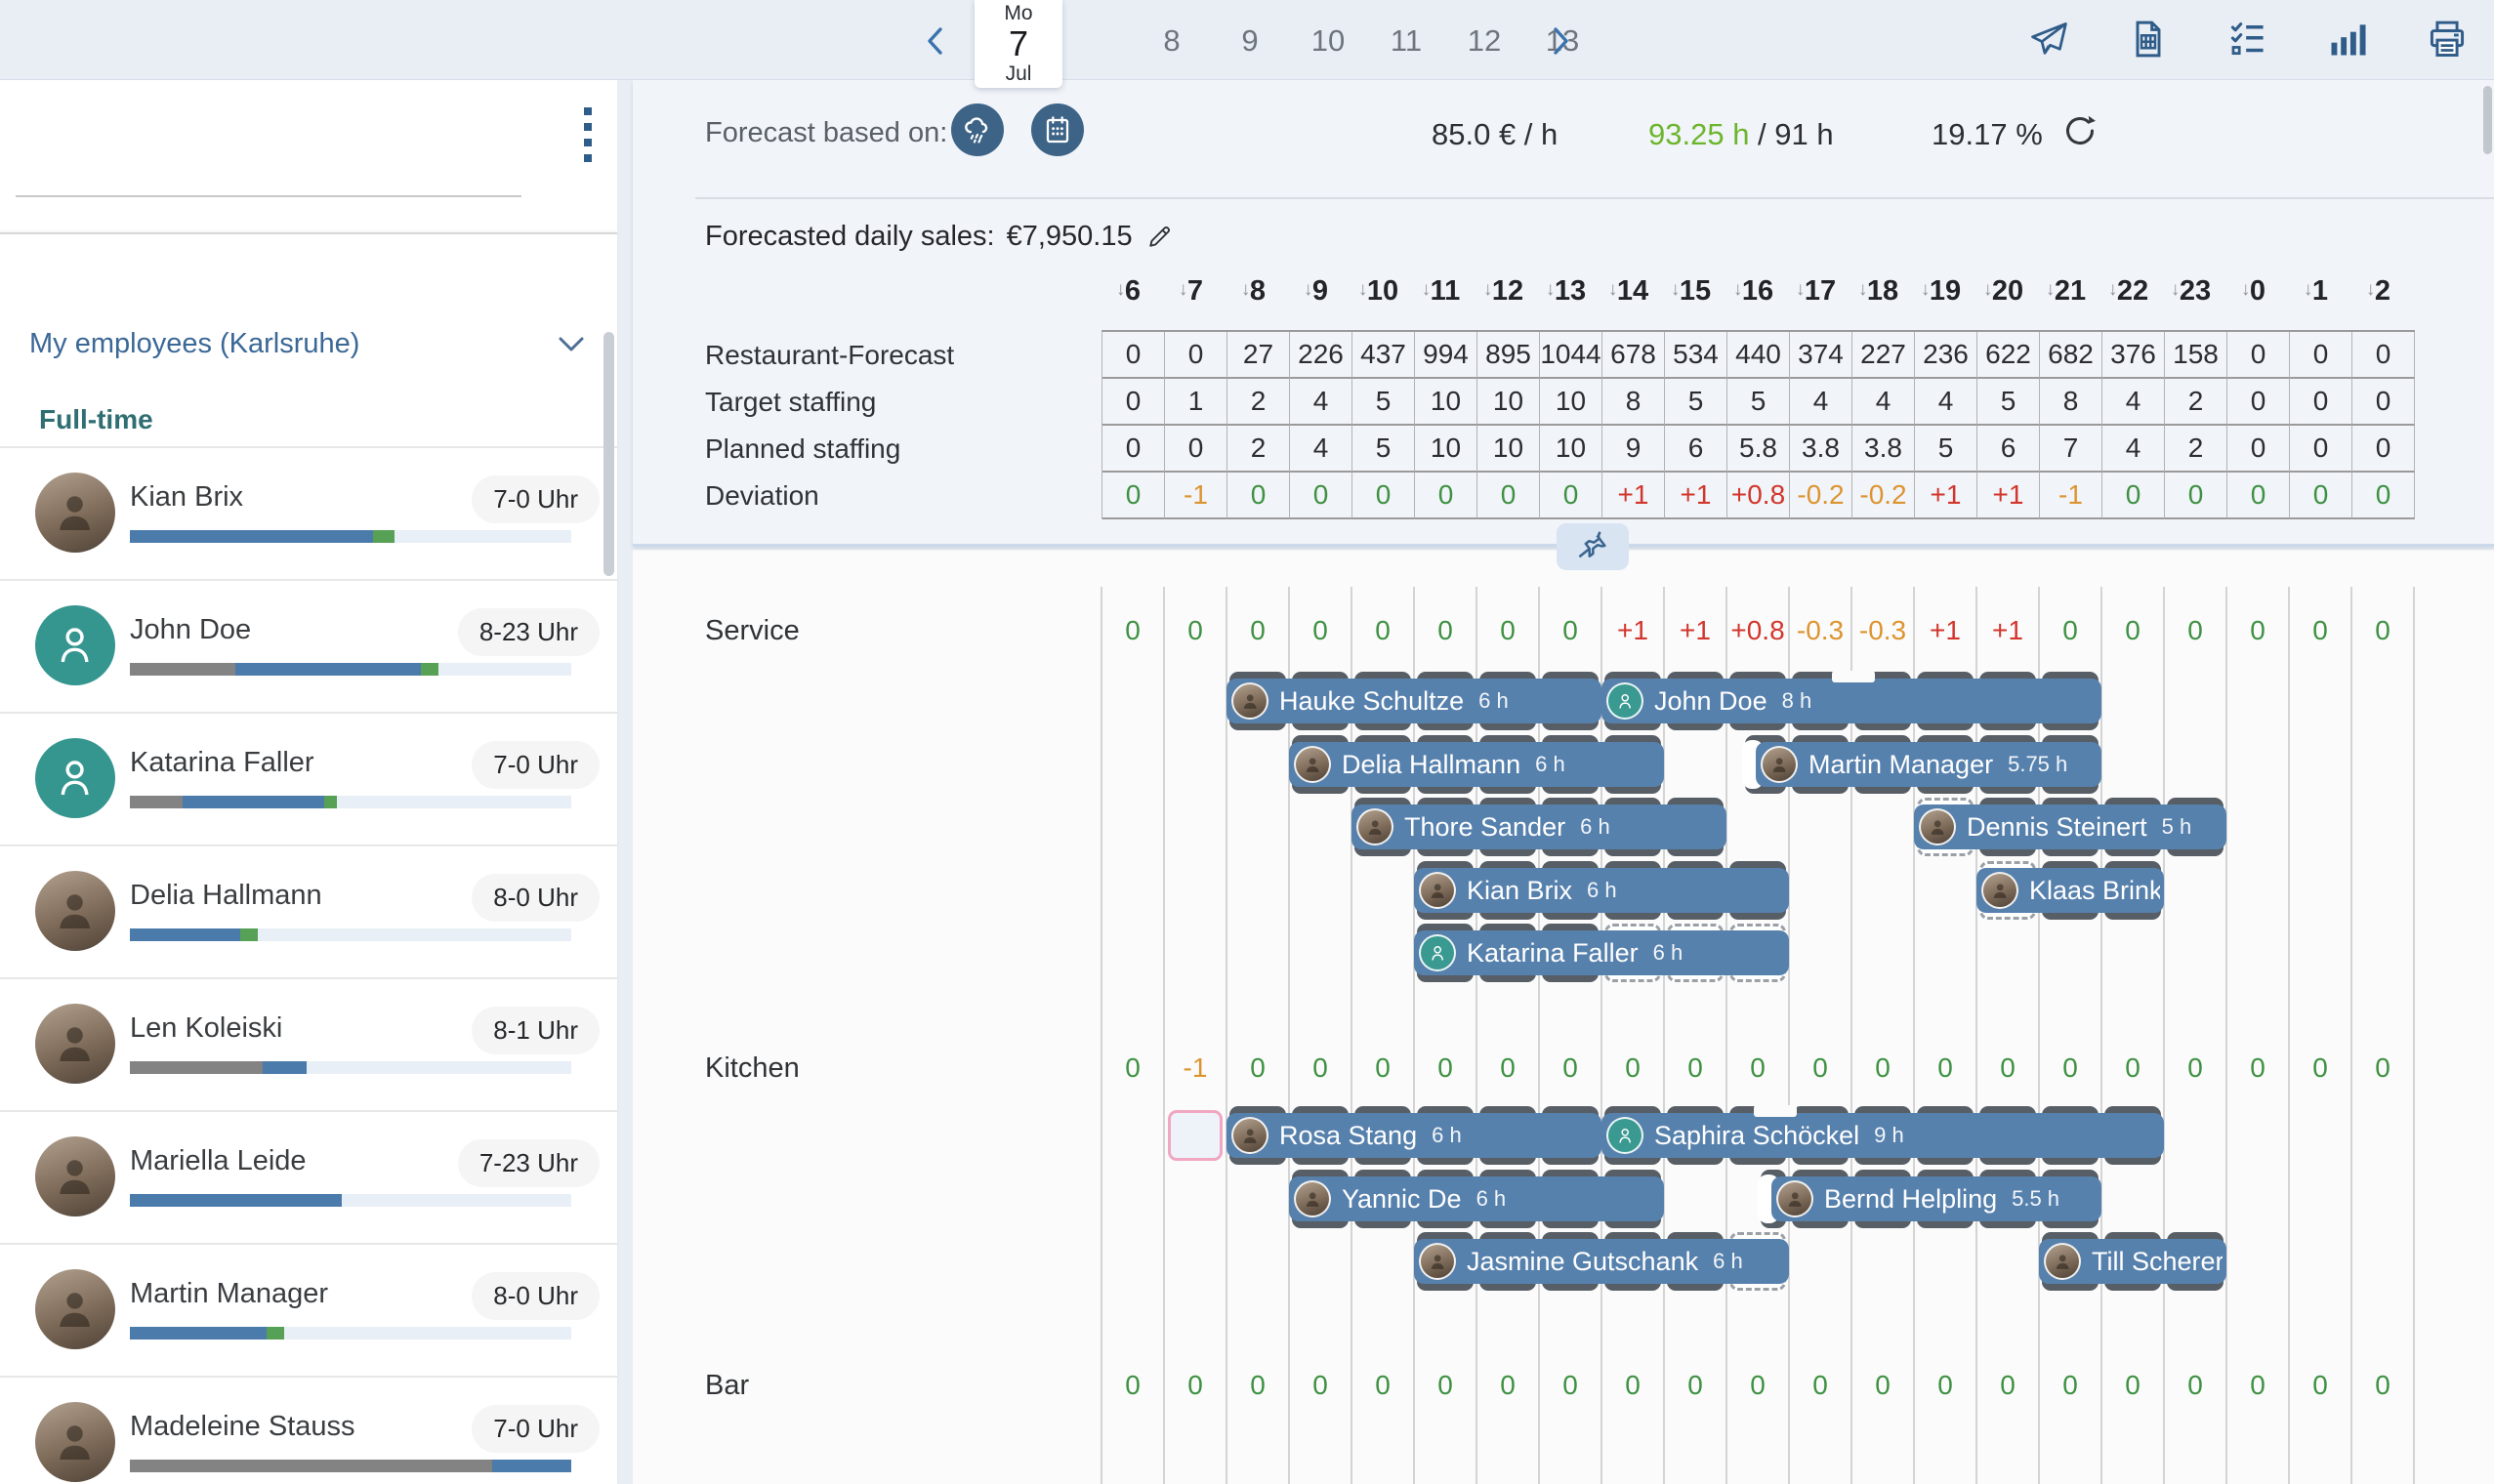  Describe the element at coordinates (977, 130) in the screenshot. I see `weather-forecast-icon` at that location.